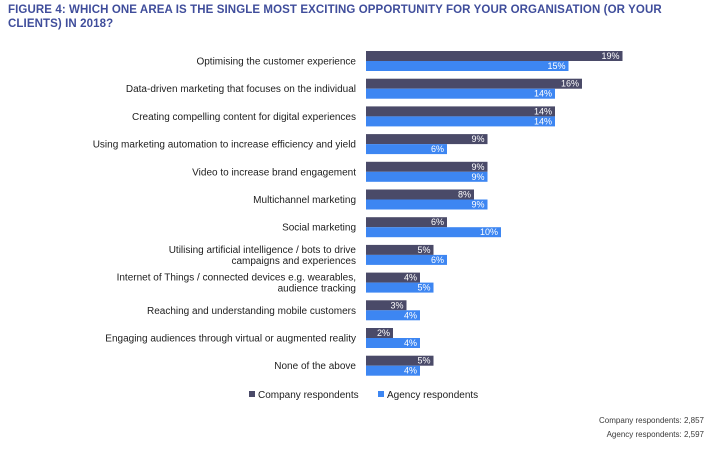 The image size is (710, 452). Describe the element at coordinates (319, 228) in the screenshot. I see `category-label-6: Social marketing` at that location.